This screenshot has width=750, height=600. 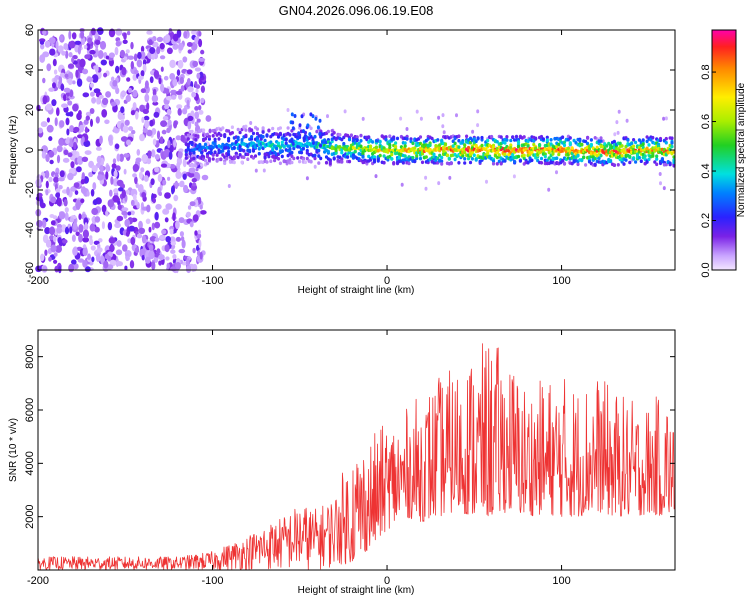 What do you see at coordinates (706, 269) in the screenshot?
I see `colorbar-tick-label: 0.0` at bounding box center [706, 269].